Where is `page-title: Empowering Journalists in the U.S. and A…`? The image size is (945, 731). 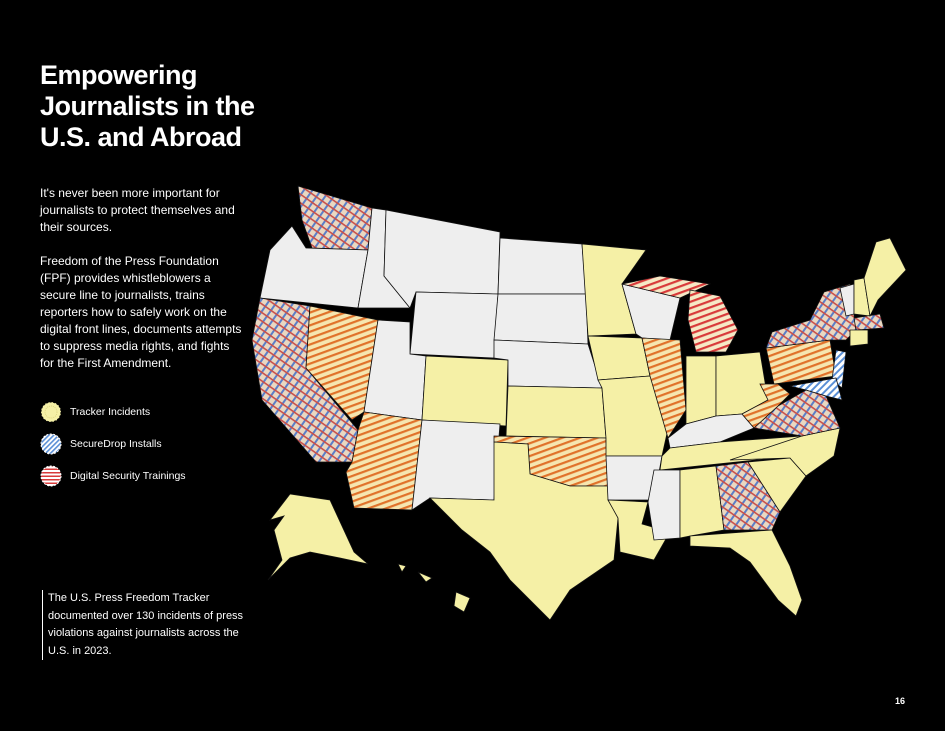
page-title: Empowering Journalists in the U.S. and A… is located at coordinates (155, 106).